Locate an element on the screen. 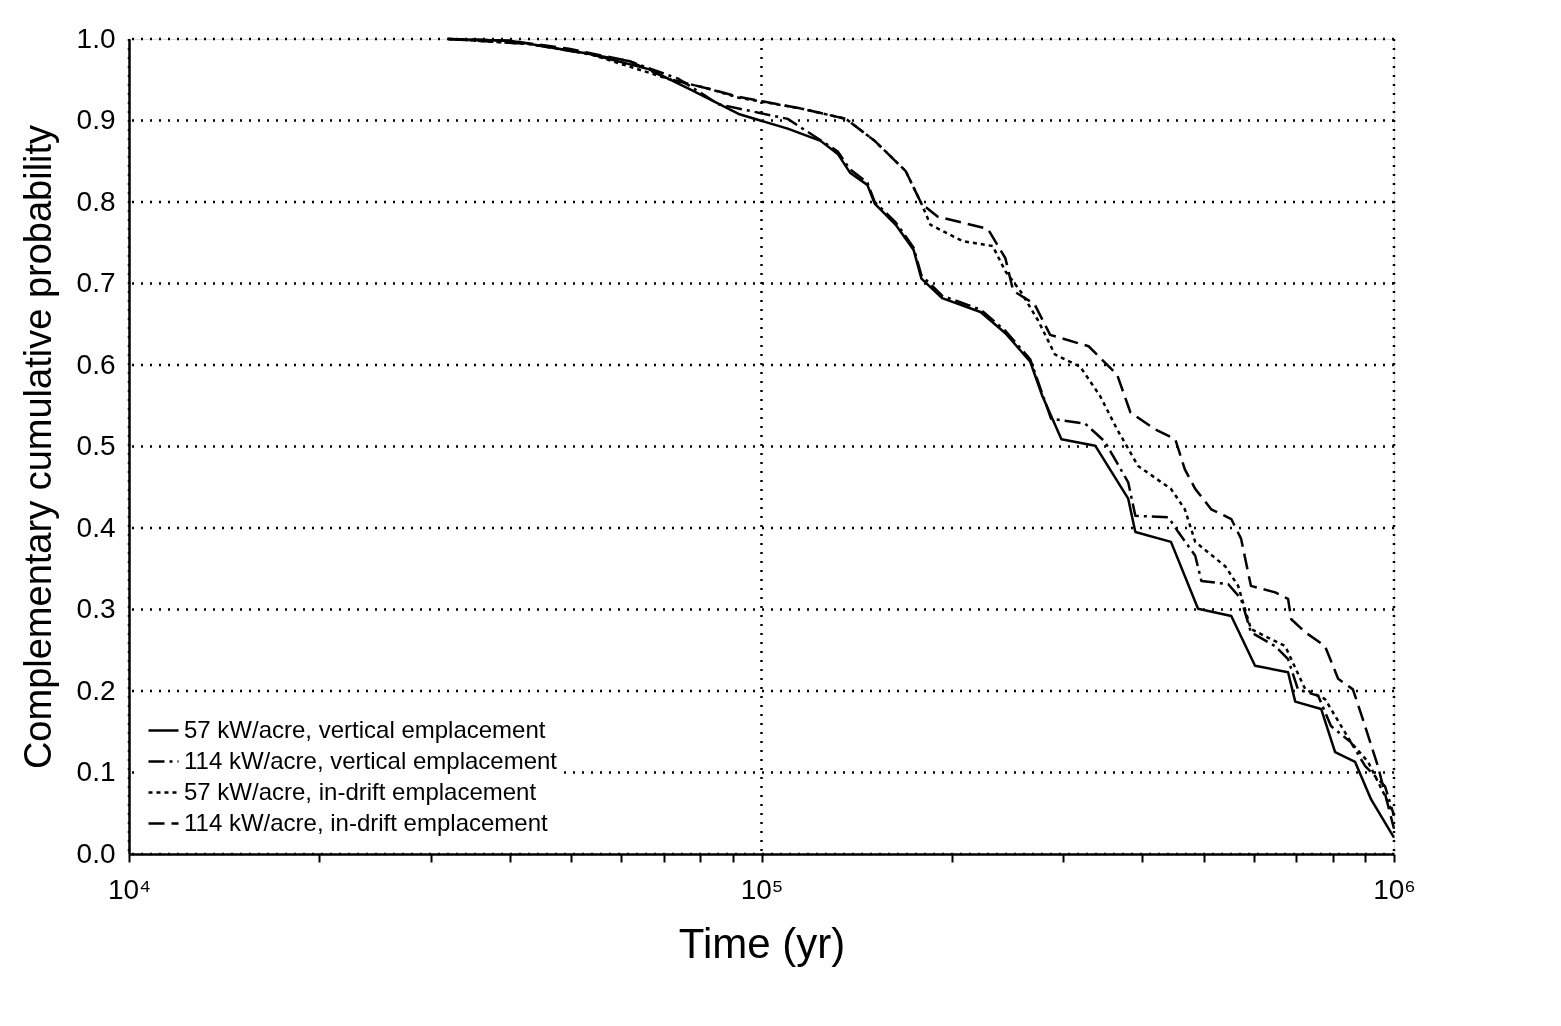 This screenshot has width=1561, height=1026. y-tick-label: 0.2 is located at coordinates (96, 690).